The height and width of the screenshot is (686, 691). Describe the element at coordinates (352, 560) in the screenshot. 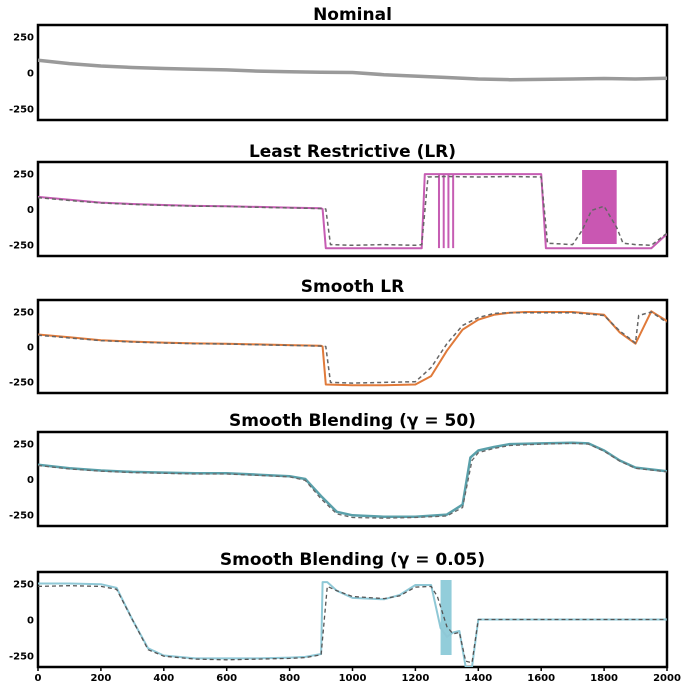

I see `plot-title: Smooth Blending (γ = 0.05)` at that location.